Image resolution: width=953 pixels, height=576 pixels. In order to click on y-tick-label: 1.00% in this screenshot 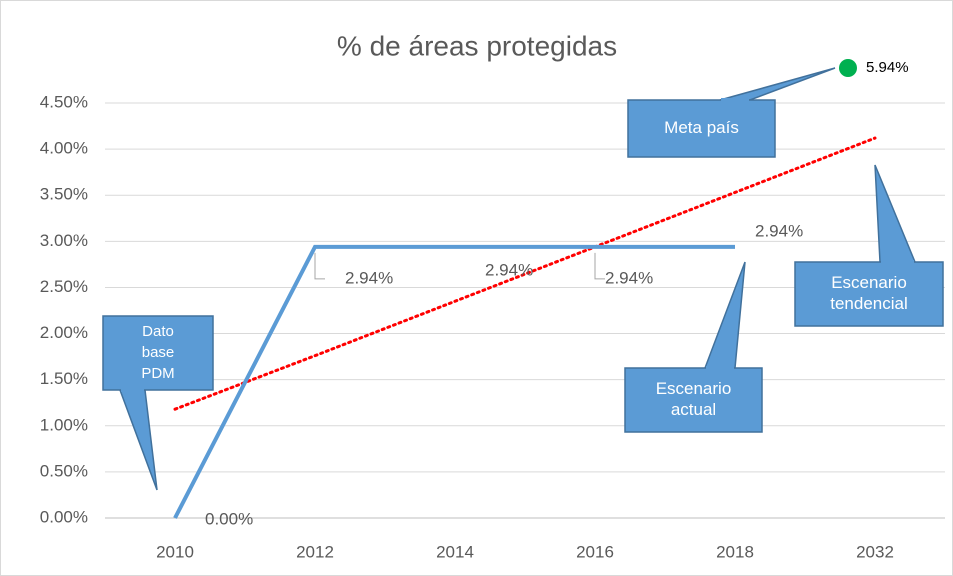, I will do `click(64, 424)`.